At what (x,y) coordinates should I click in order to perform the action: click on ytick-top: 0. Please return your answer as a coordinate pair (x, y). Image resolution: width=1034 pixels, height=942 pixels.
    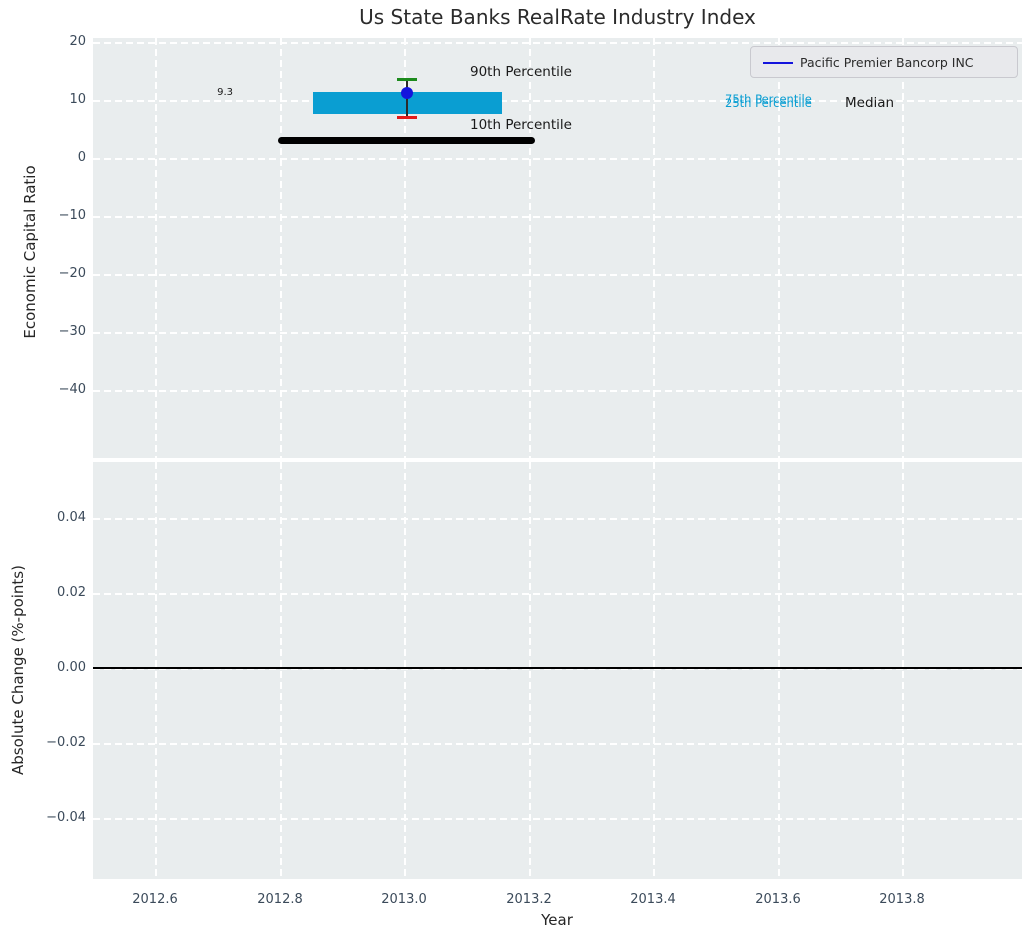
    Looking at the image, I should click on (81, 157).